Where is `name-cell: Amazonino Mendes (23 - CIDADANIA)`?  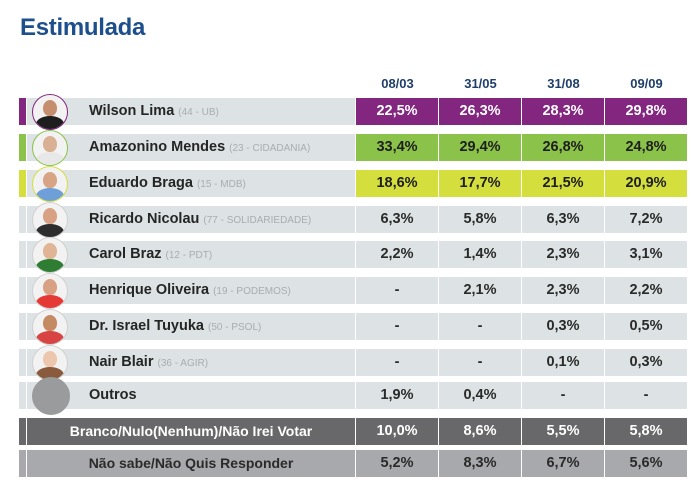
name-cell: Amazonino Mendes (23 - CIDADANIA) is located at coordinates (191, 147).